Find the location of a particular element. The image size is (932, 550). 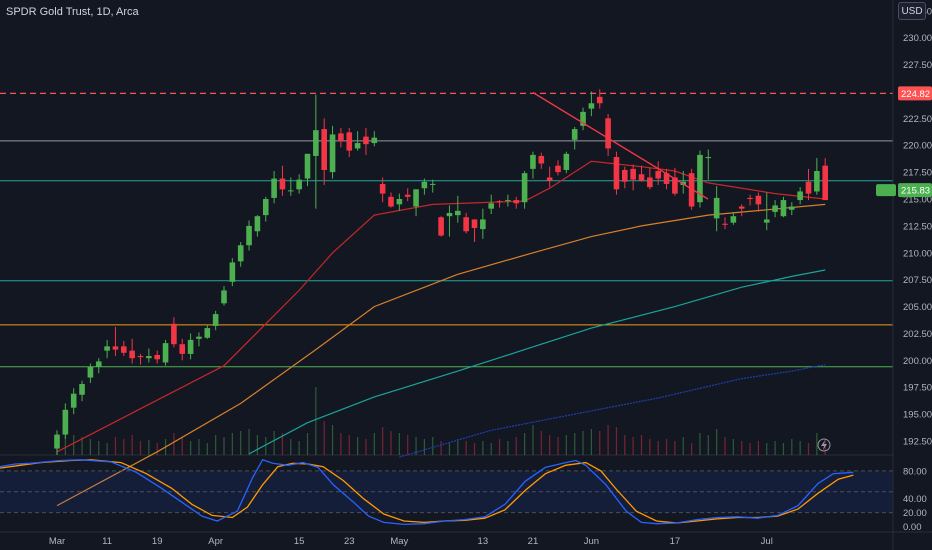

price-tick-label: 227.50 is located at coordinates (917, 65).